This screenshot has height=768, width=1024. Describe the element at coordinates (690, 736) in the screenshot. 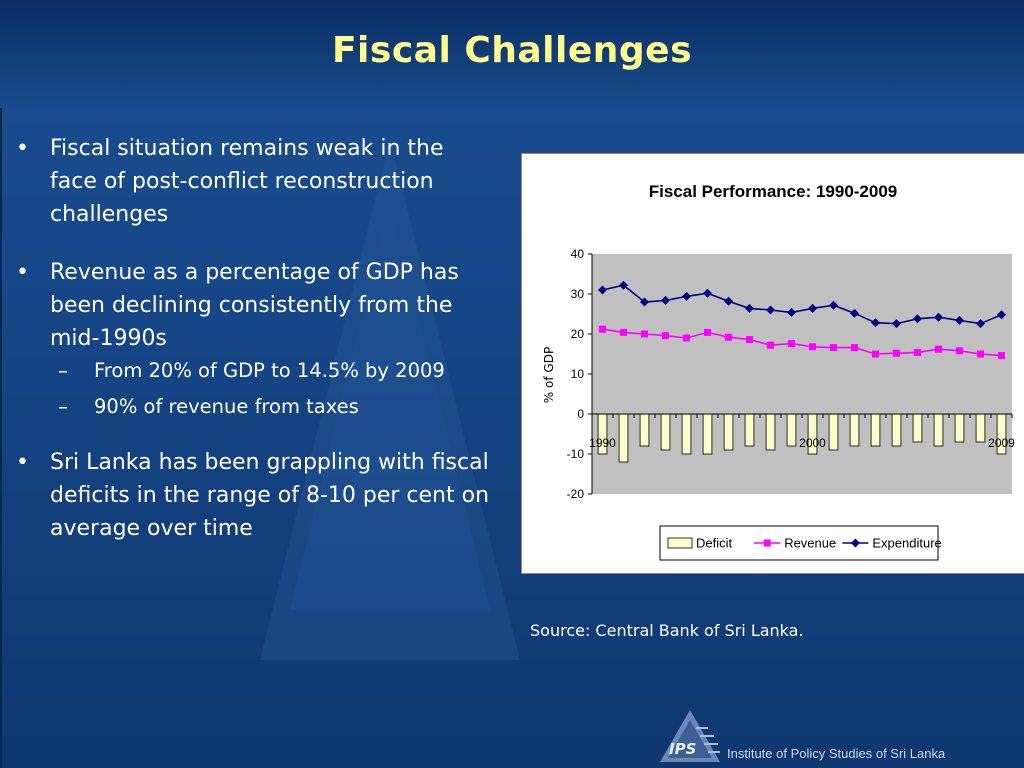

I see `ips-logo: IPS` at that location.